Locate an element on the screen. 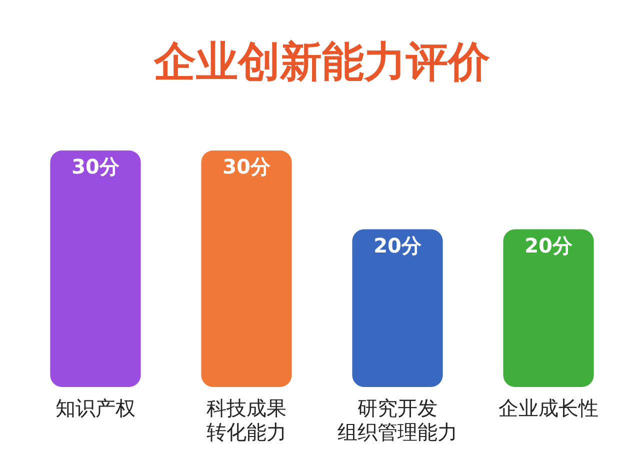 The height and width of the screenshot is (459, 644). x-tick-label: 研究开发组织管理能力 is located at coordinates (398, 420).